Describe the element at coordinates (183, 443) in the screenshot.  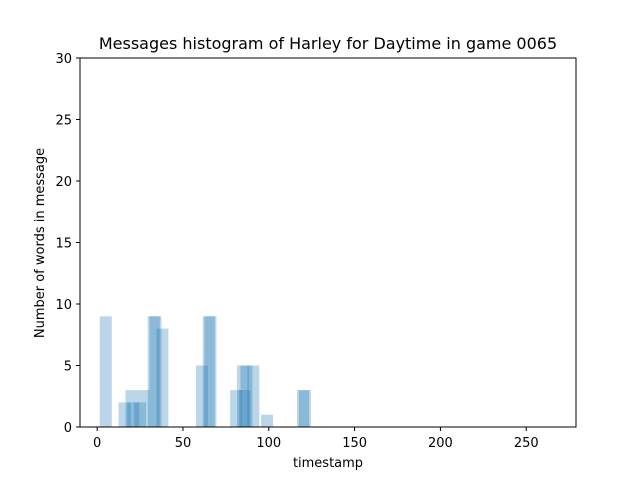
I see `x-tick-label-1: 50` at that location.